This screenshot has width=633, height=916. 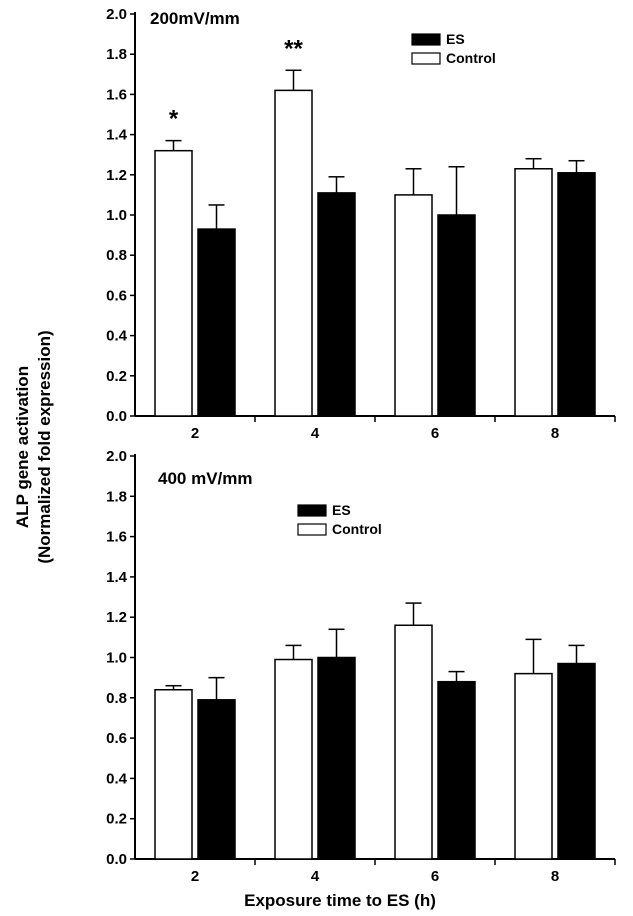 I want to click on y-axis-title-line-2: (Normalized fold expression), so click(x=44, y=446).